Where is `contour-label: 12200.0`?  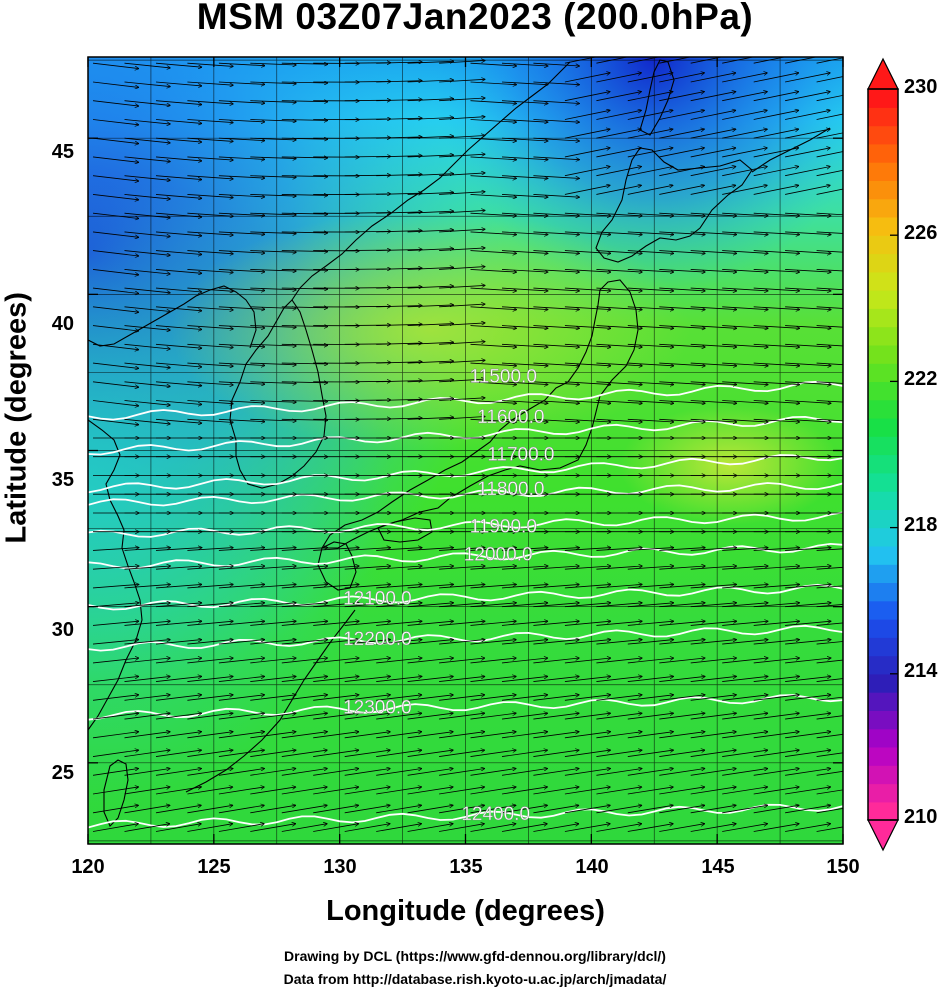
contour-label: 12200.0 is located at coordinates (377, 639).